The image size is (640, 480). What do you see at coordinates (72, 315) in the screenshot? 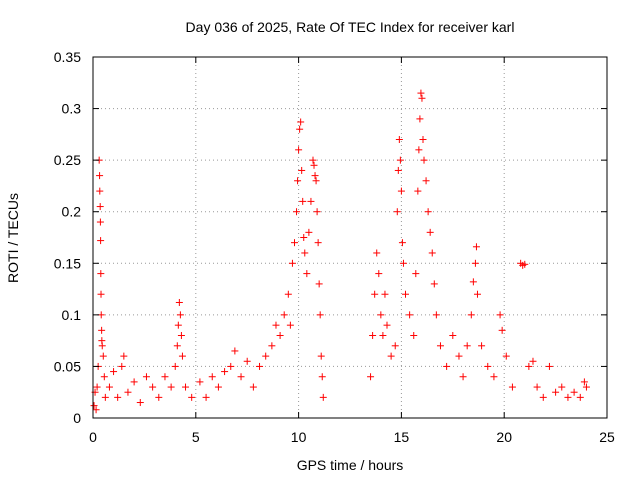
I see `y-tick-label: 0.1` at bounding box center [72, 315].